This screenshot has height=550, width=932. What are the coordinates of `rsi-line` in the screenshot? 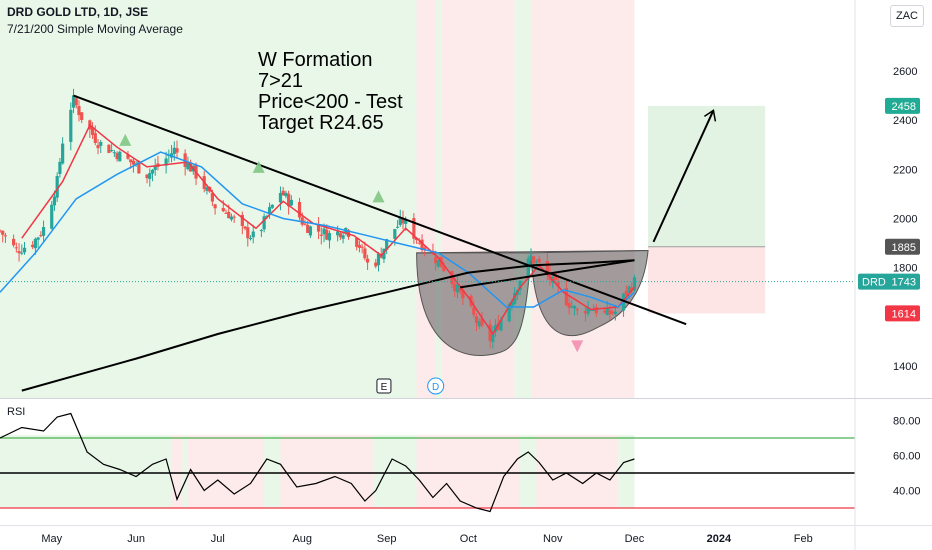 It's located at (317, 462).